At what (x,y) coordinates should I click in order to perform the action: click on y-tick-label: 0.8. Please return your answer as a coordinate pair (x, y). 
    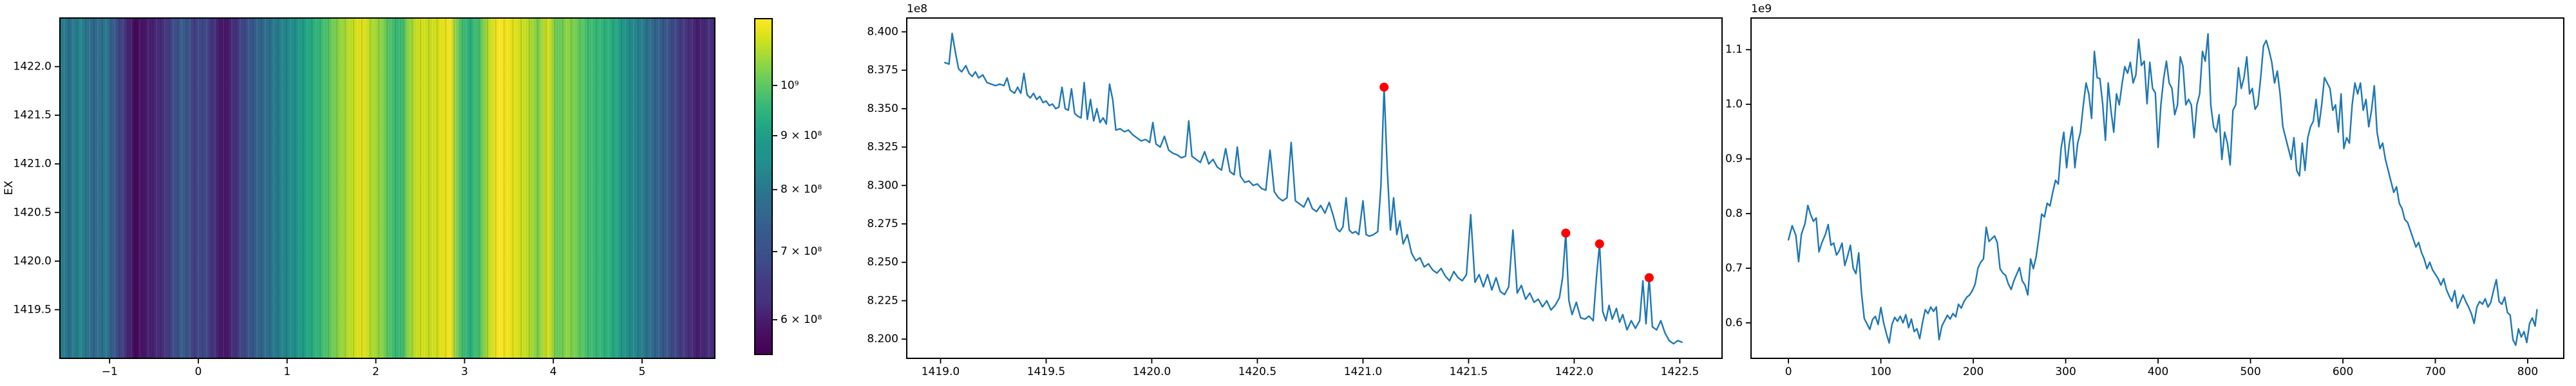
    Looking at the image, I should click on (1734, 213).